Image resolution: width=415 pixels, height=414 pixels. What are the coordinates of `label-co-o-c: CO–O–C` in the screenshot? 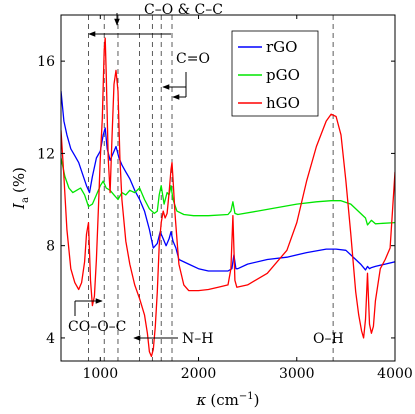 It's located at (97, 327).